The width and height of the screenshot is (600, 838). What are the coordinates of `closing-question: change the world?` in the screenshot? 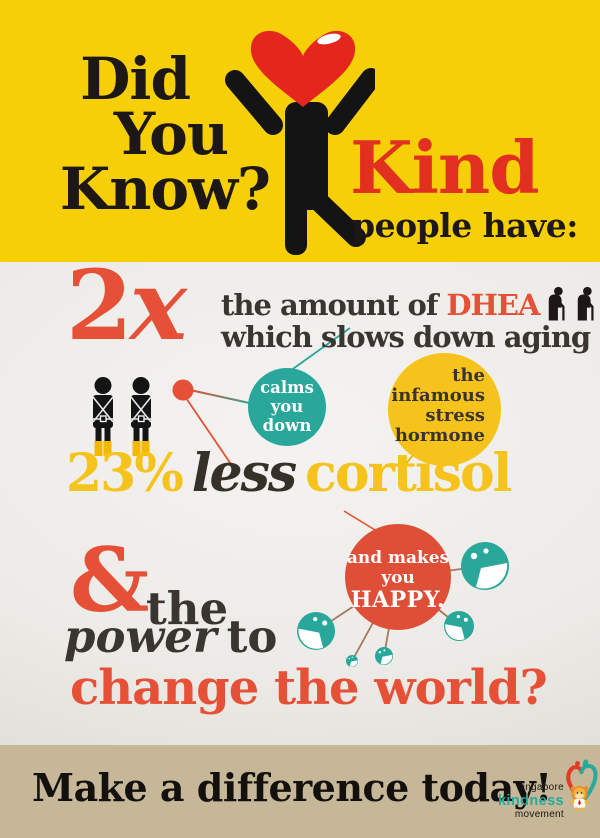 It's located at (309, 688).